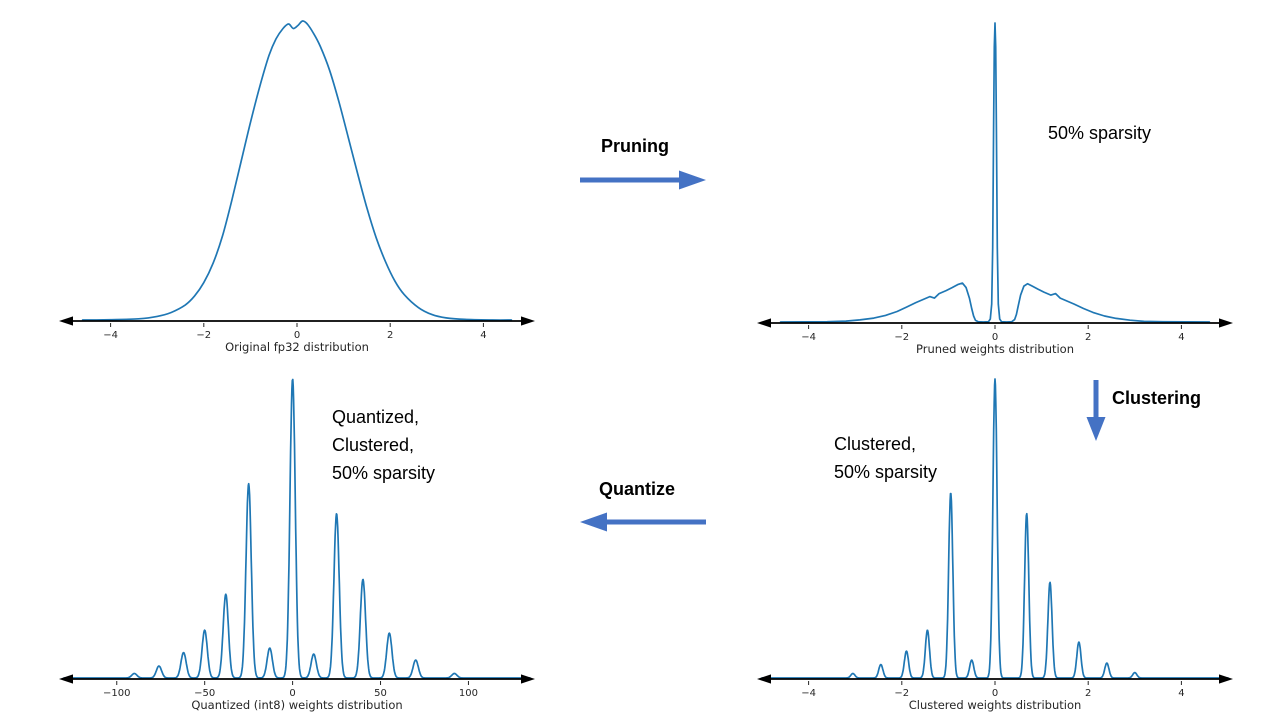  Describe the element at coordinates (995, 349) in the screenshot. I see `svg-text: Pruned weights distribution` at that location.